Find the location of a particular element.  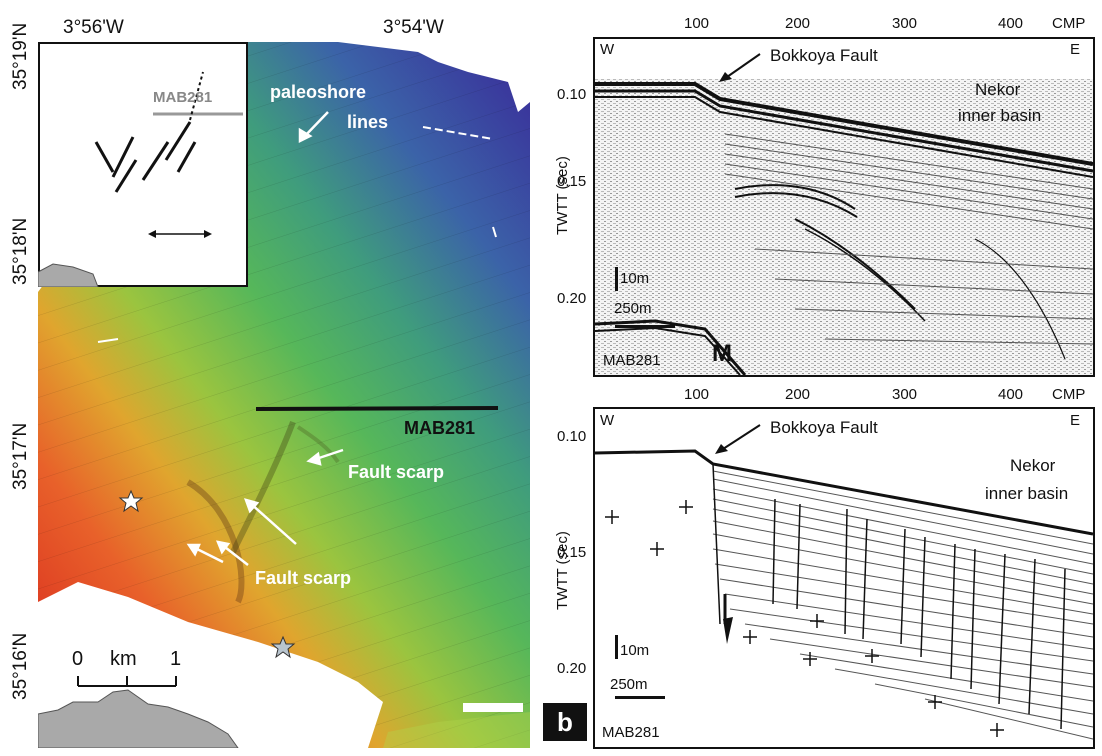

bottom-twtt-020: 0.20 is located at coordinates (572, 668).